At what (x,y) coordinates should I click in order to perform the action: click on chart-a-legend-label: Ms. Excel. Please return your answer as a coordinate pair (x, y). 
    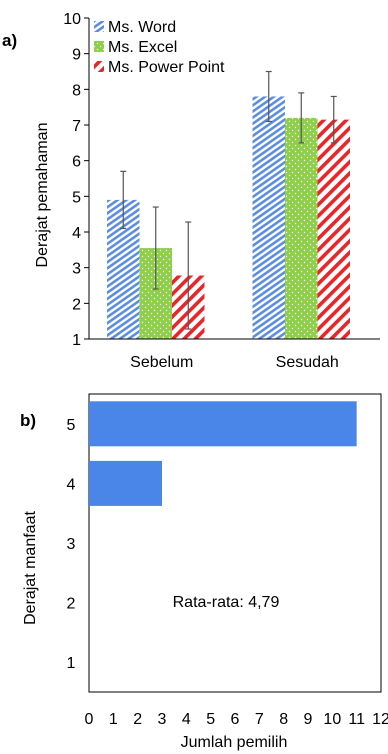
    Looking at the image, I should click on (142, 47).